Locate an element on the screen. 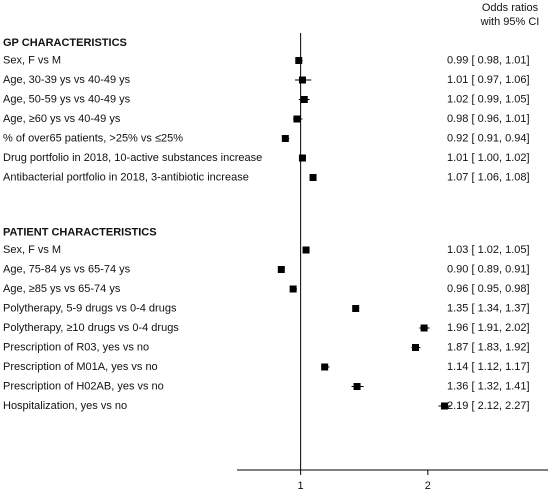  row-label: Hospitalization, yes vs no is located at coordinates (65, 406).